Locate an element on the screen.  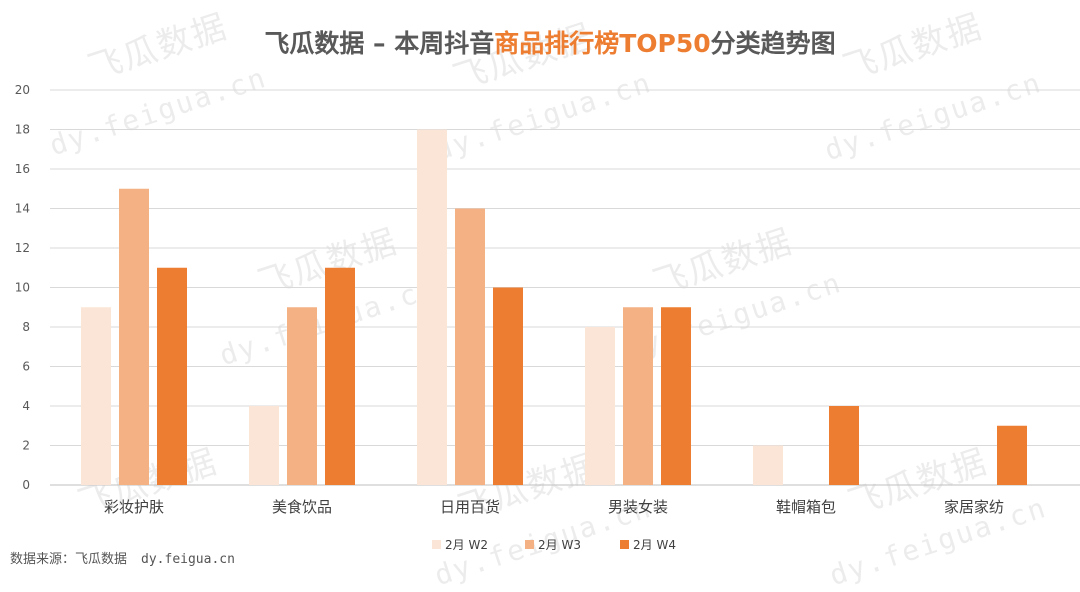
source-url: dy.feigua.cn is located at coordinates (188, 559).